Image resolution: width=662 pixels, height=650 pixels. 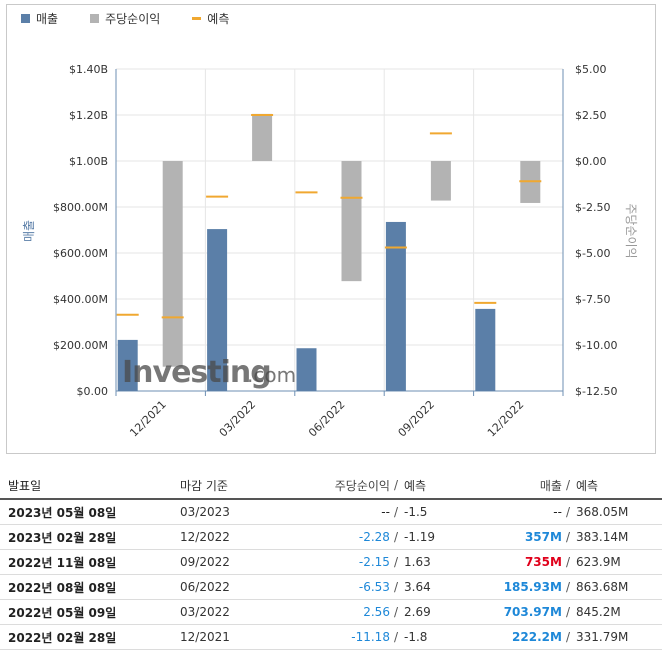 What do you see at coordinates (592, 253) in the screenshot?
I see `y-right-tick-label: $-5.00` at bounding box center [592, 253].